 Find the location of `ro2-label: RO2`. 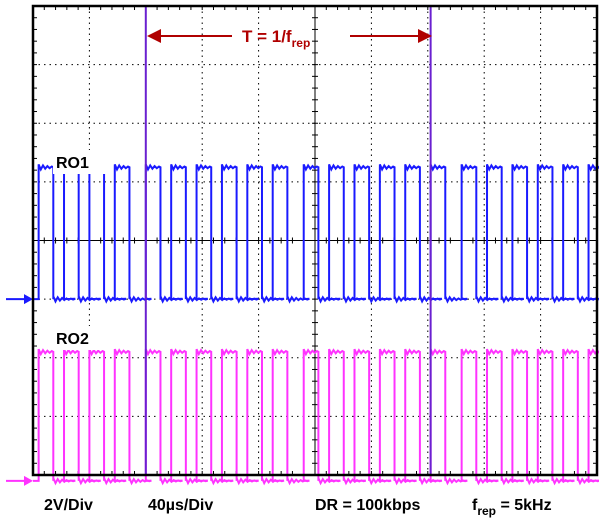

ro2-label: RO2 is located at coordinates (72, 339).